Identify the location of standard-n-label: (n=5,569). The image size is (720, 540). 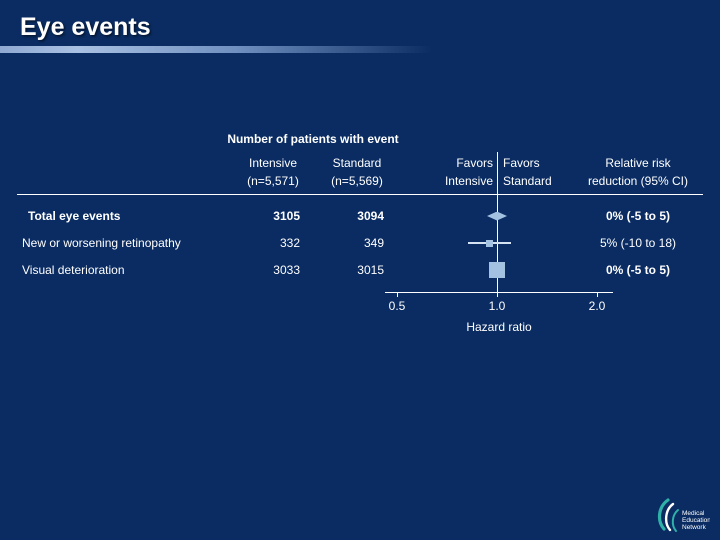
(357, 181).